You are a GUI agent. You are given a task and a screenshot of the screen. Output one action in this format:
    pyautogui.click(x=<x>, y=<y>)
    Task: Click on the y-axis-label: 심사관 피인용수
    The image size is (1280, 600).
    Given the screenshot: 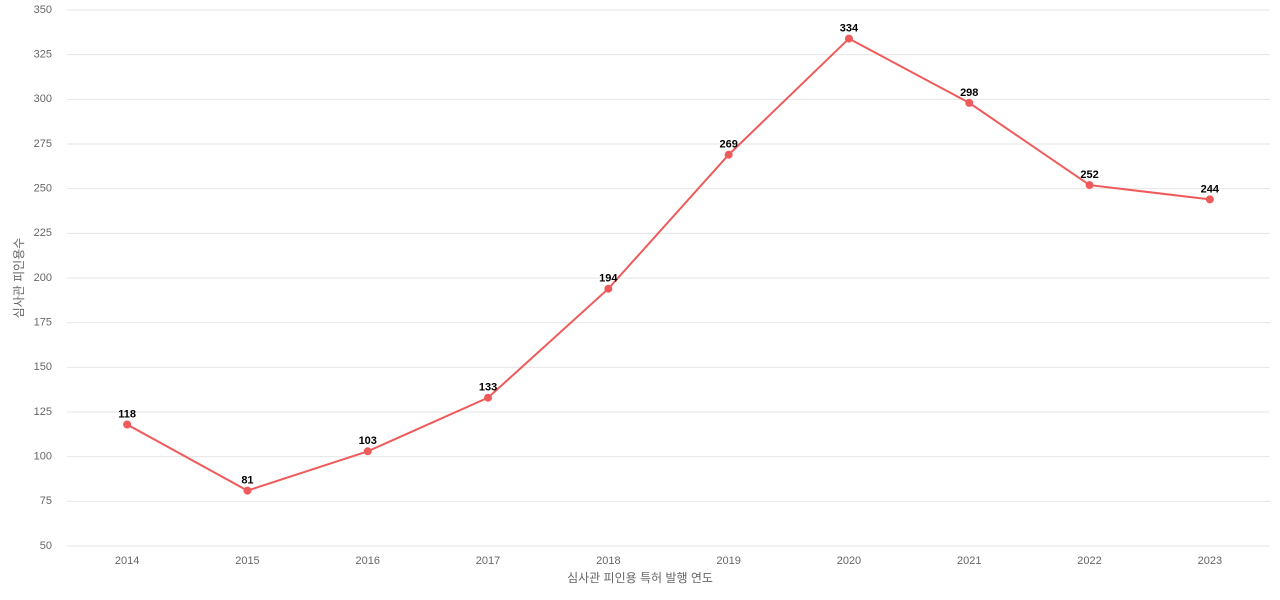 What is the action you would take?
    pyautogui.click(x=19, y=278)
    